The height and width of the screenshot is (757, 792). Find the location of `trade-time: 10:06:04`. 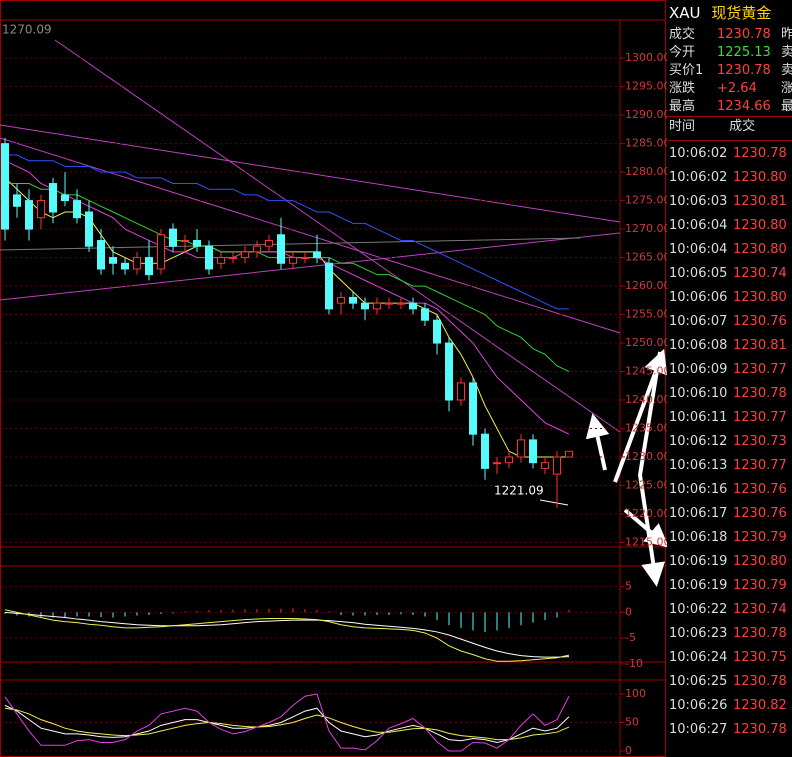

trade-time: 10:06:04 is located at coordinates (698, 225).